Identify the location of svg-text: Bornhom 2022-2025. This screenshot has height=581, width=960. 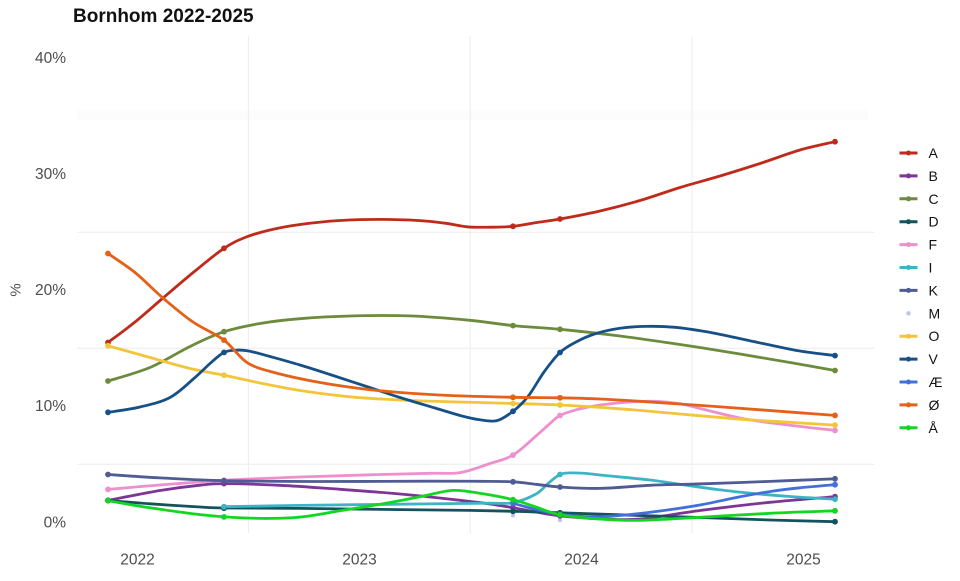
(163, 16).